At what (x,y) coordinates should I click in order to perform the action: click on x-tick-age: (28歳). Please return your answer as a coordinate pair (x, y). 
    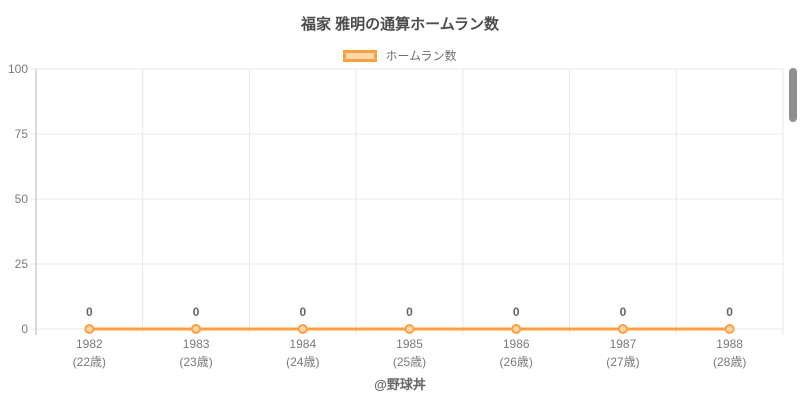
    Looking at the image, I should click on (729, 362).